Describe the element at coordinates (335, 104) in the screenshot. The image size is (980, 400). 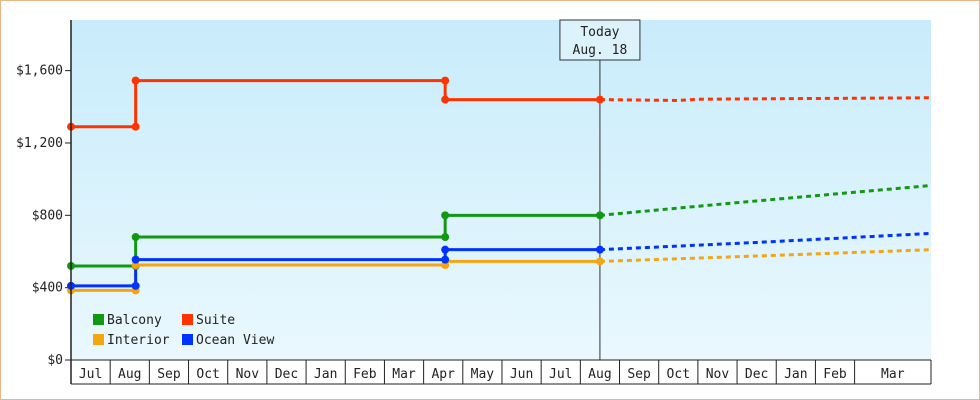
I see `series-suite-history` at that location.